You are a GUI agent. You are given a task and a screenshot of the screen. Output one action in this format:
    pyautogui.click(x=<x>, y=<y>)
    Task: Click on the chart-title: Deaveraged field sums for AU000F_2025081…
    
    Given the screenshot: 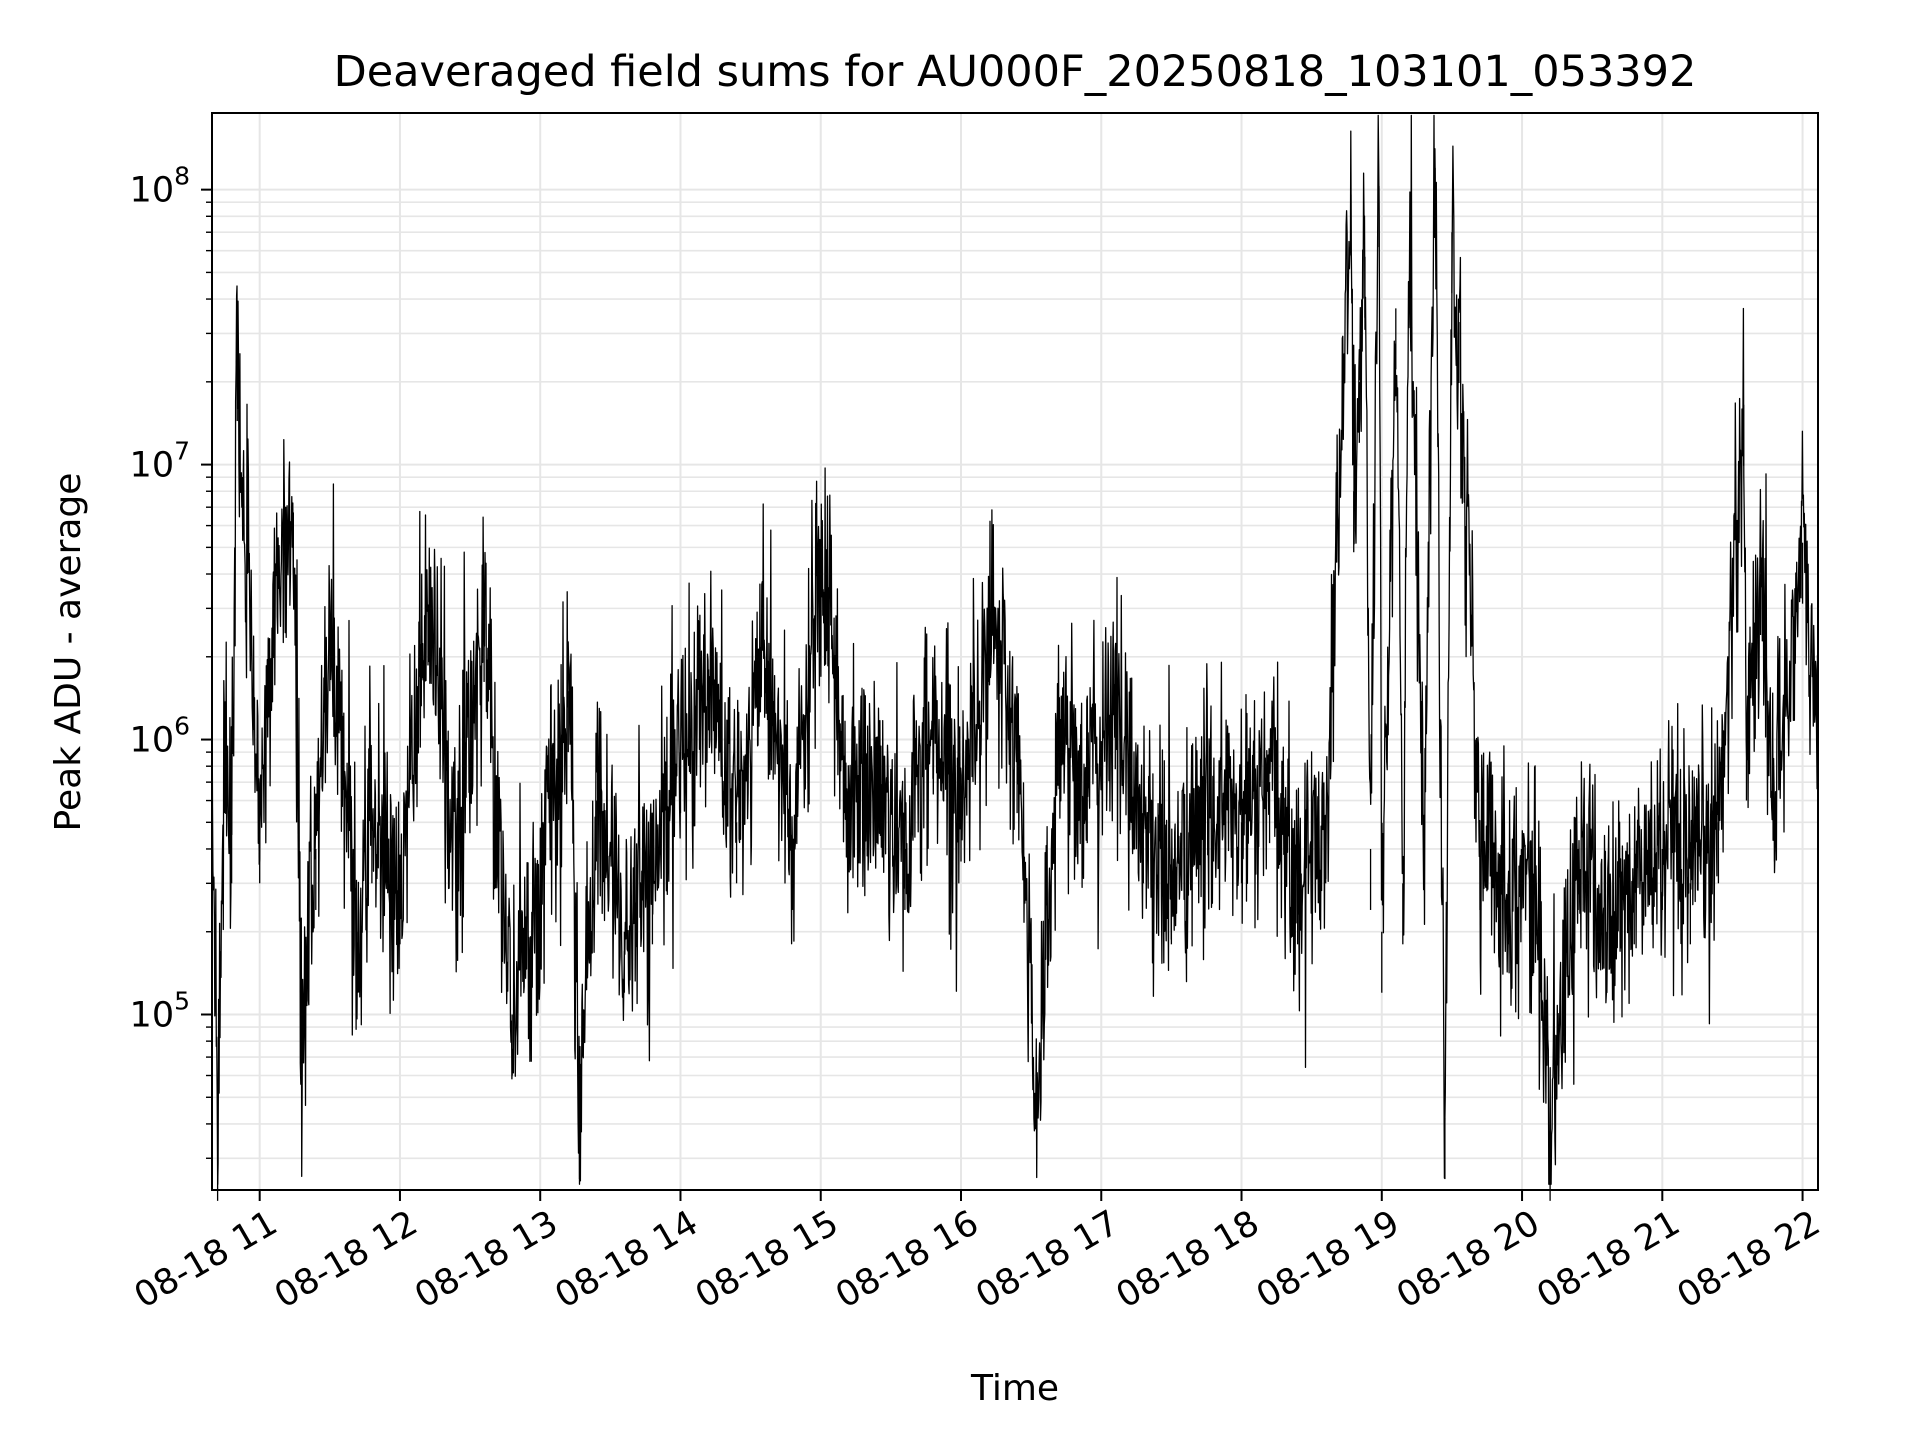 What is the action you would take?
    pyautogui.click(x=1015, y=72)
    